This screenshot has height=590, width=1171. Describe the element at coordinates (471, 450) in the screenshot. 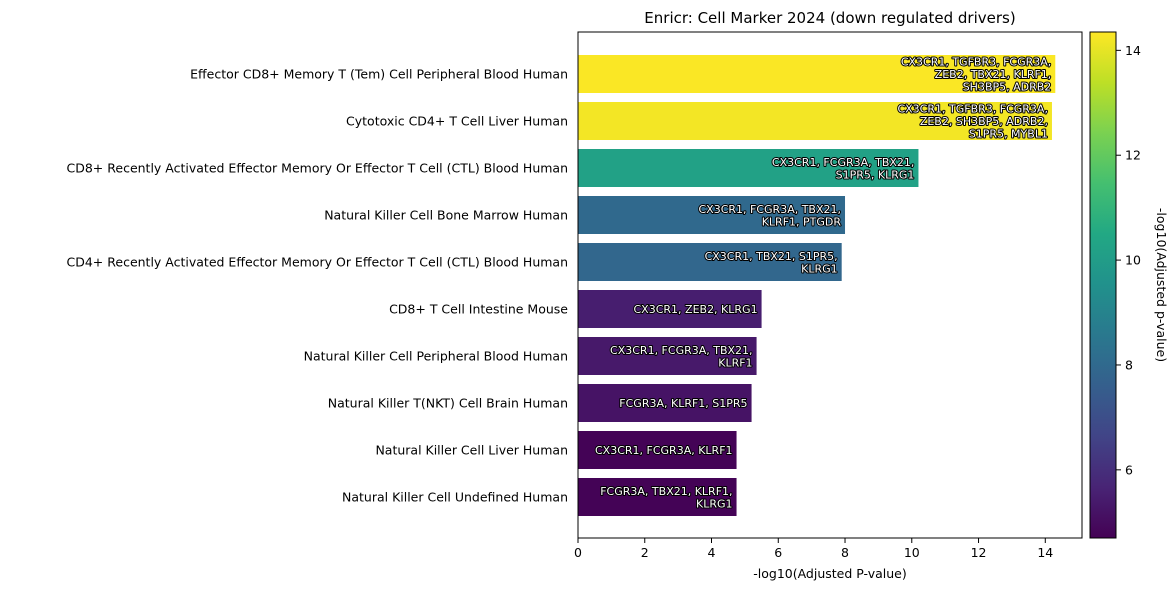

I see `category-label: Natural Killer Cell Liver Human` at that location.